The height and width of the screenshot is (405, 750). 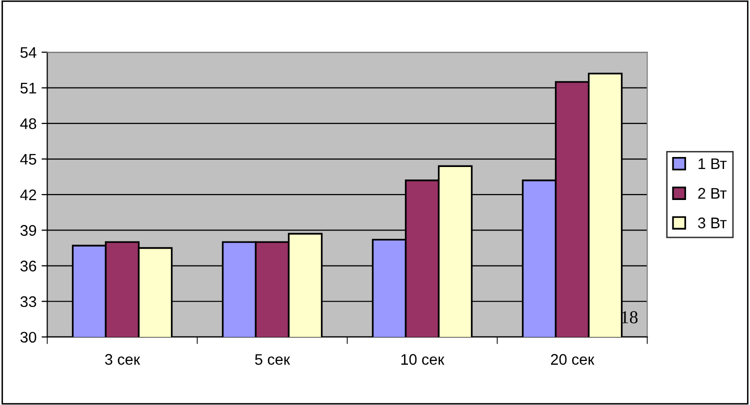 What do you see at coordinates (712, 223) in the screenshot?
I see `legend-label: 3 Вт` at bounding box center [712, 223].